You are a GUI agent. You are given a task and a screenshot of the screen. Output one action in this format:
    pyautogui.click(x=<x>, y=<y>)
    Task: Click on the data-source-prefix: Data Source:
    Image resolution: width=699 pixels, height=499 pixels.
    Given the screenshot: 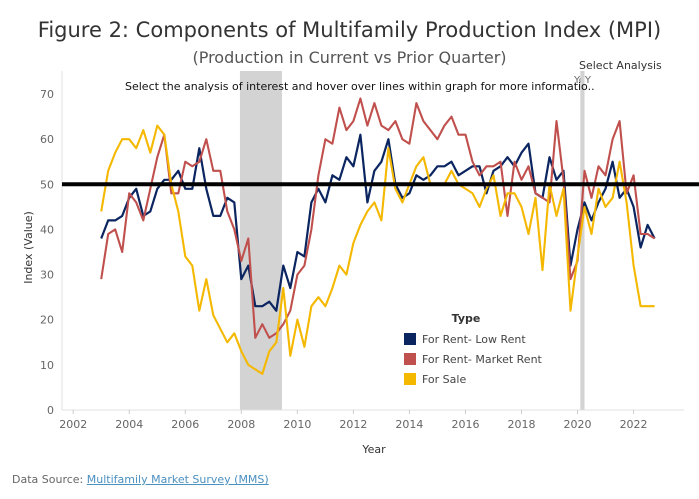 What is the action you would take?
    pyautogui.click(x=49, y=479)
    